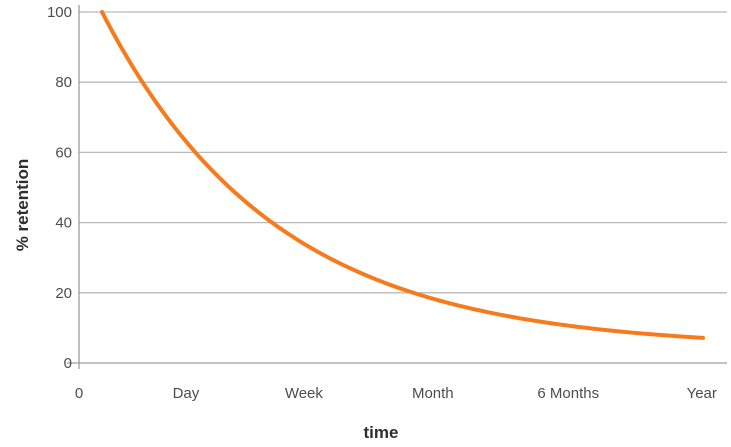 This screenshot has width=731, height=447. Describe the element at coordinates (304, 393) in the screenshot. I see `x-tick-label-week: Week` at that location.